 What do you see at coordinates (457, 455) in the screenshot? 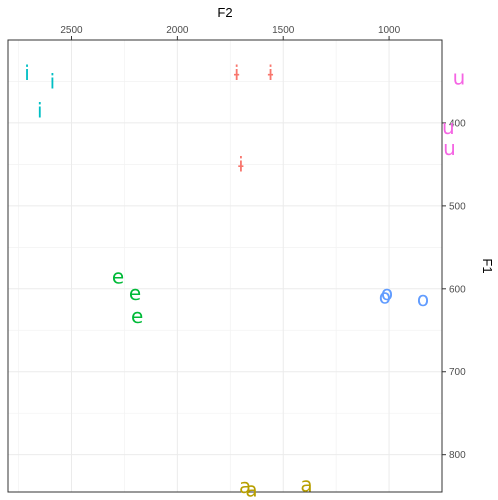
I see `y-tick-label: 800` at bounding box center [457, 455].